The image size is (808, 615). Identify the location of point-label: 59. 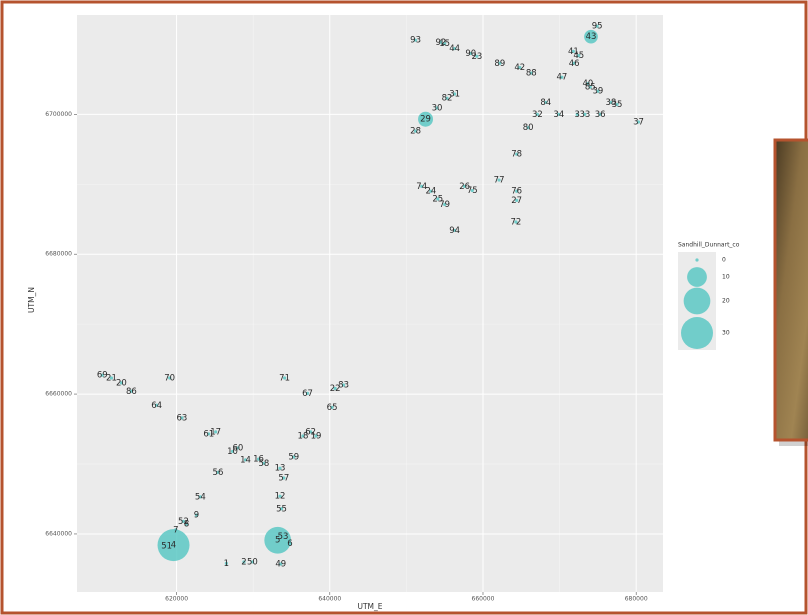
(293, 458).